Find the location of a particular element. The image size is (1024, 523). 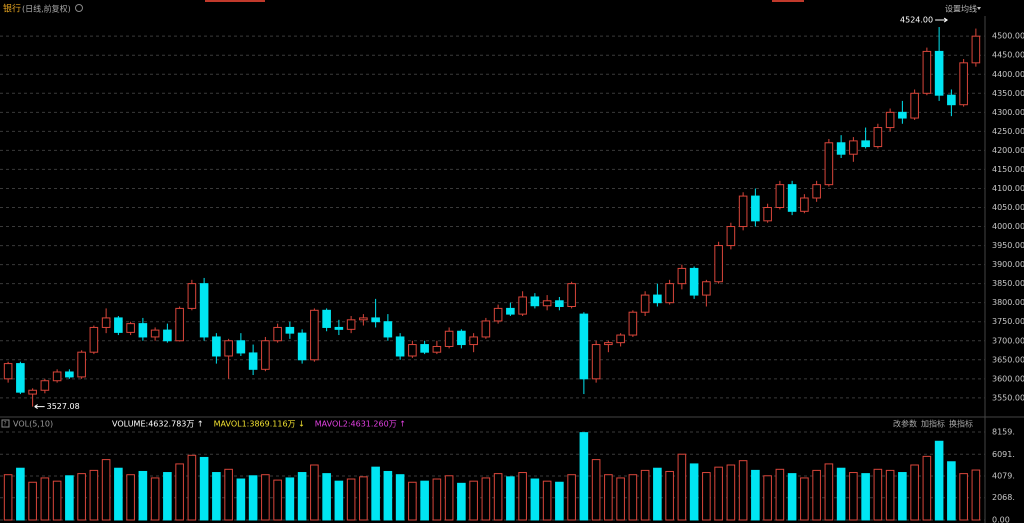

y-tick-label: 8159. is located at coordinates (1003, 432).